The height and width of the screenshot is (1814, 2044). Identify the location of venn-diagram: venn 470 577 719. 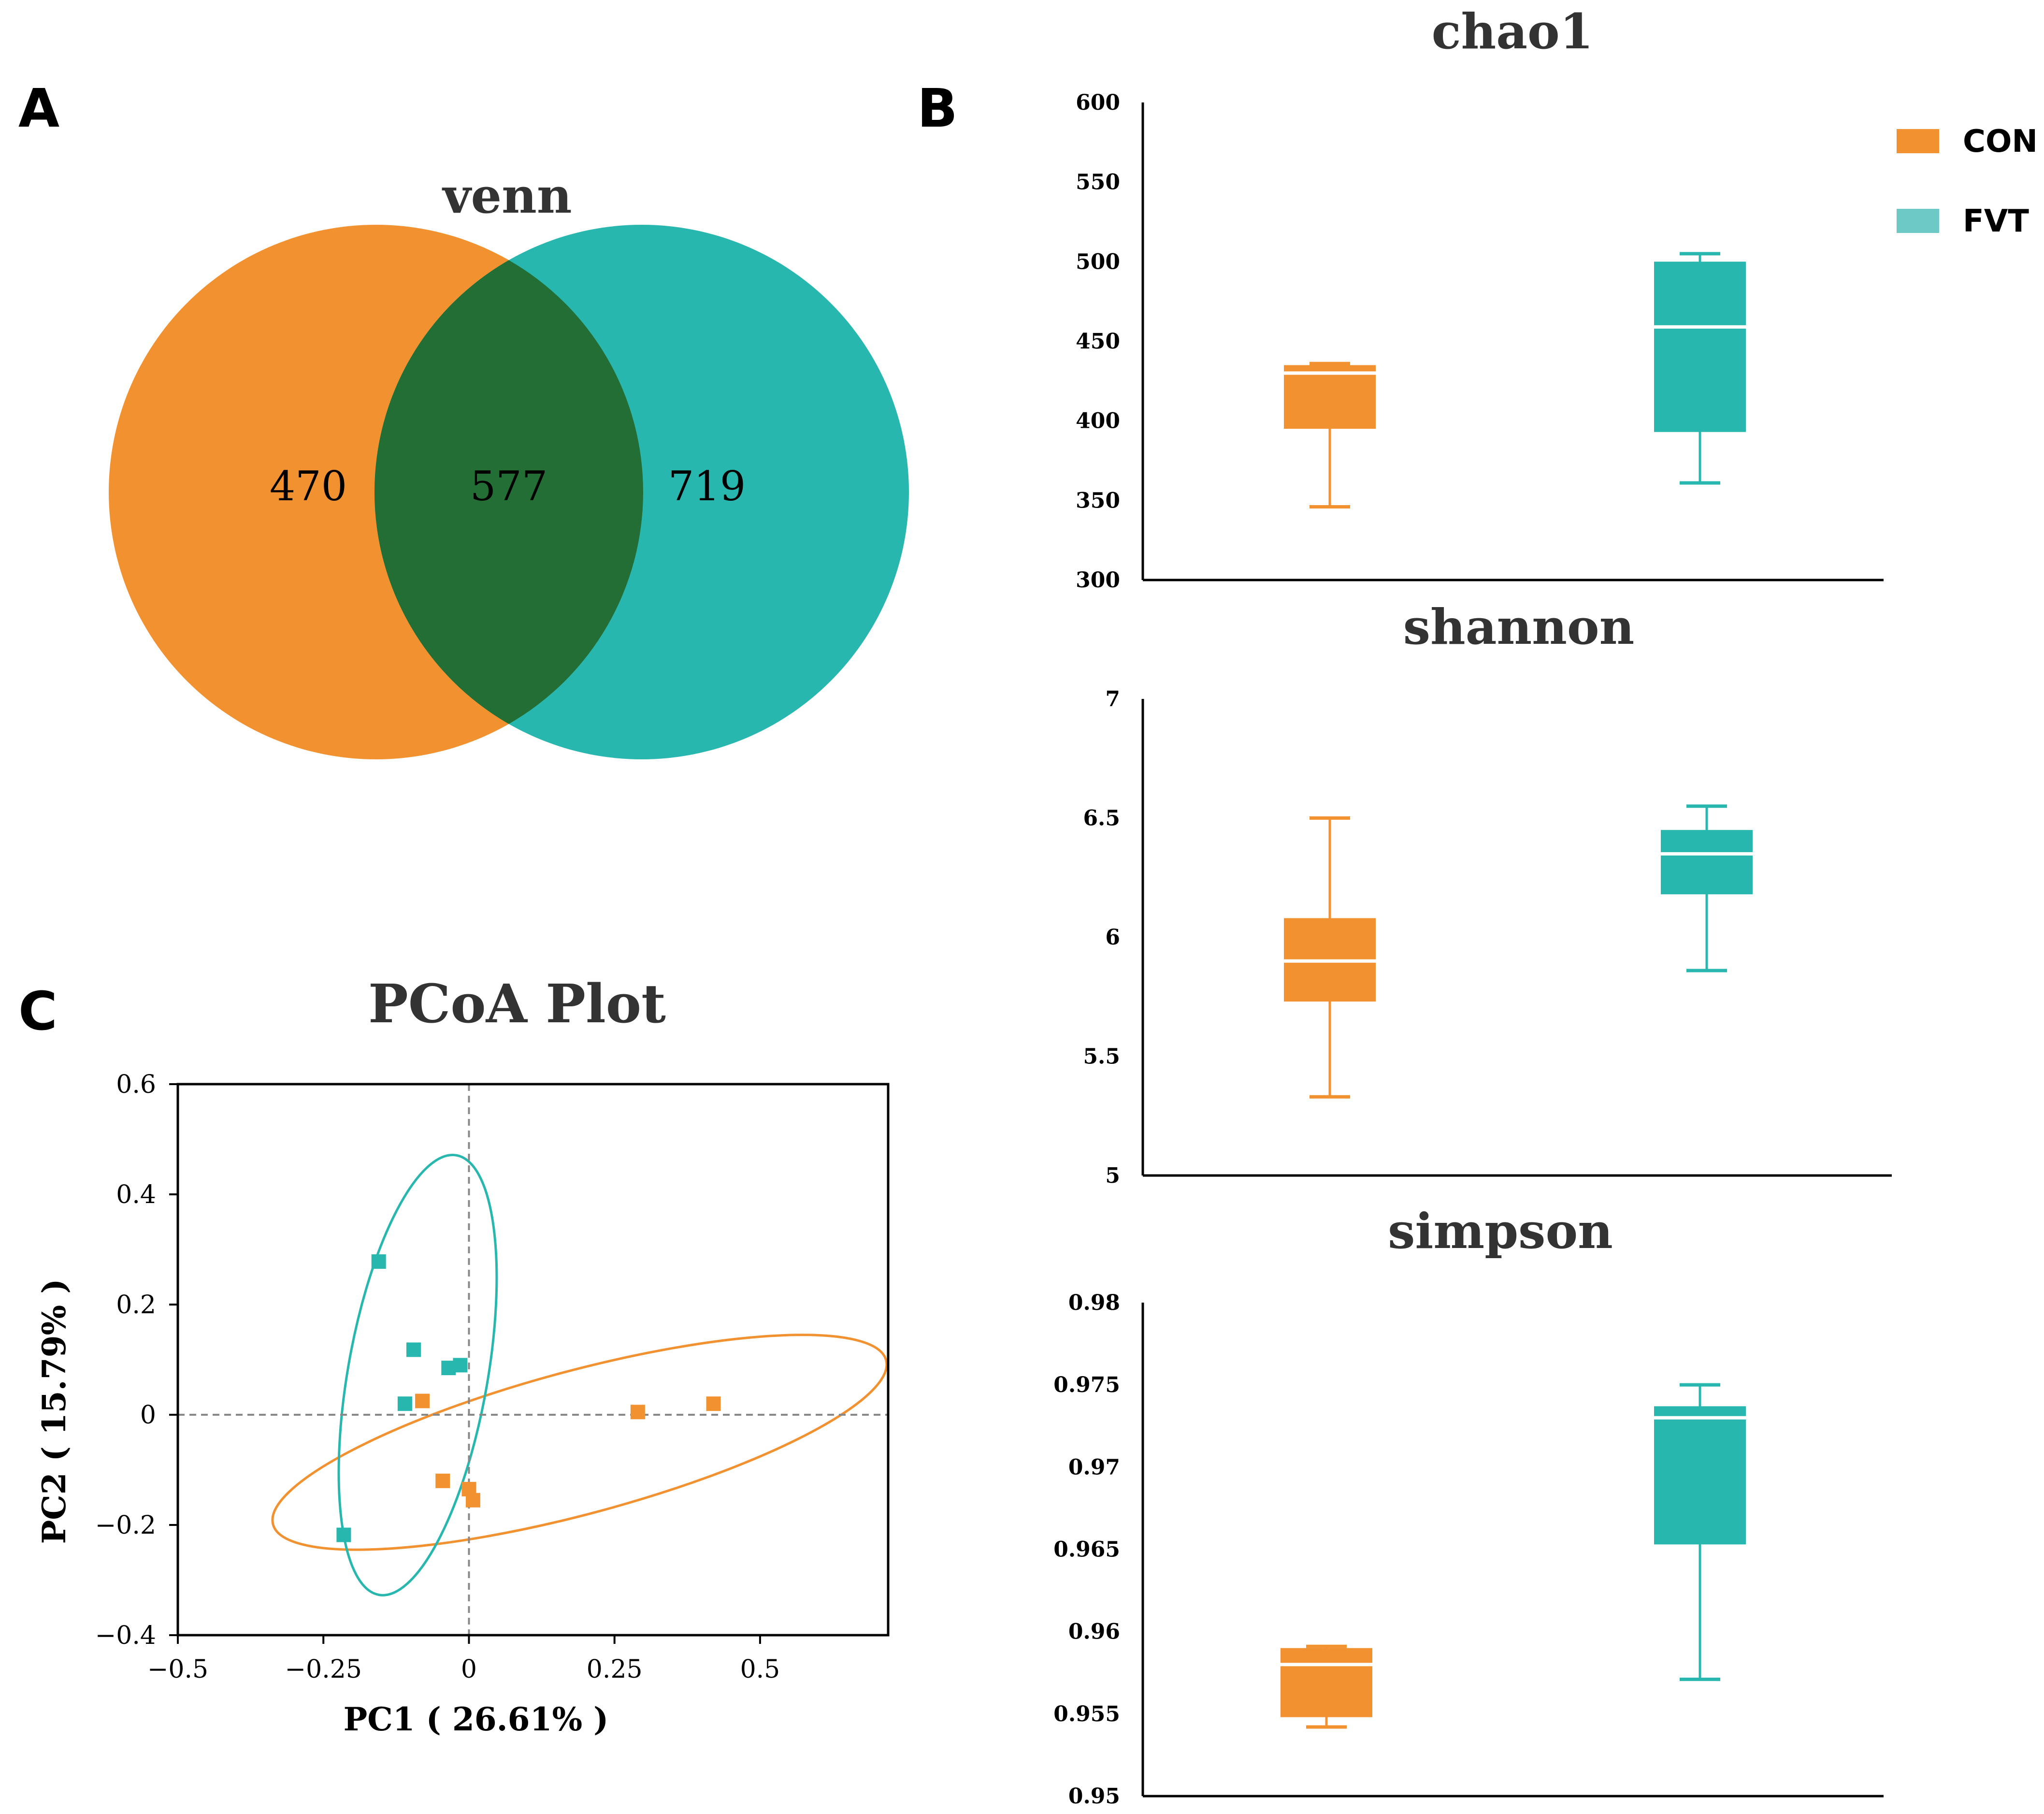
(509, 463).